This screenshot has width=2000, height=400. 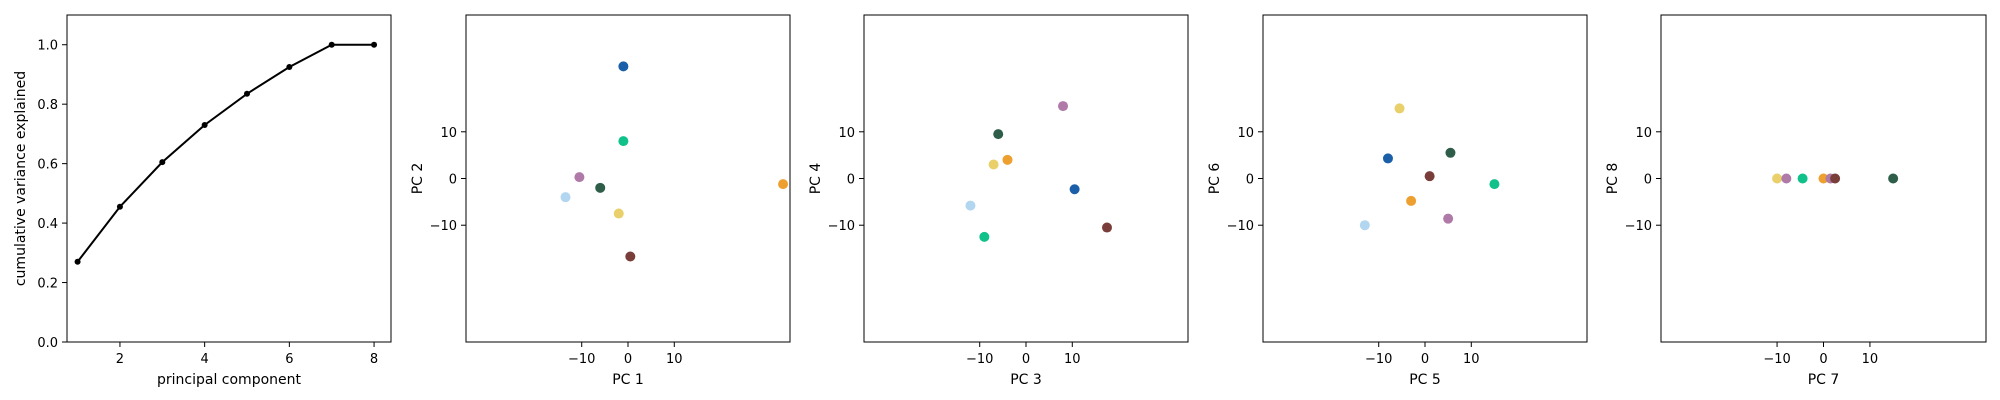 I want to click on x-axis-title: principal component, so click(x=229, y=380).